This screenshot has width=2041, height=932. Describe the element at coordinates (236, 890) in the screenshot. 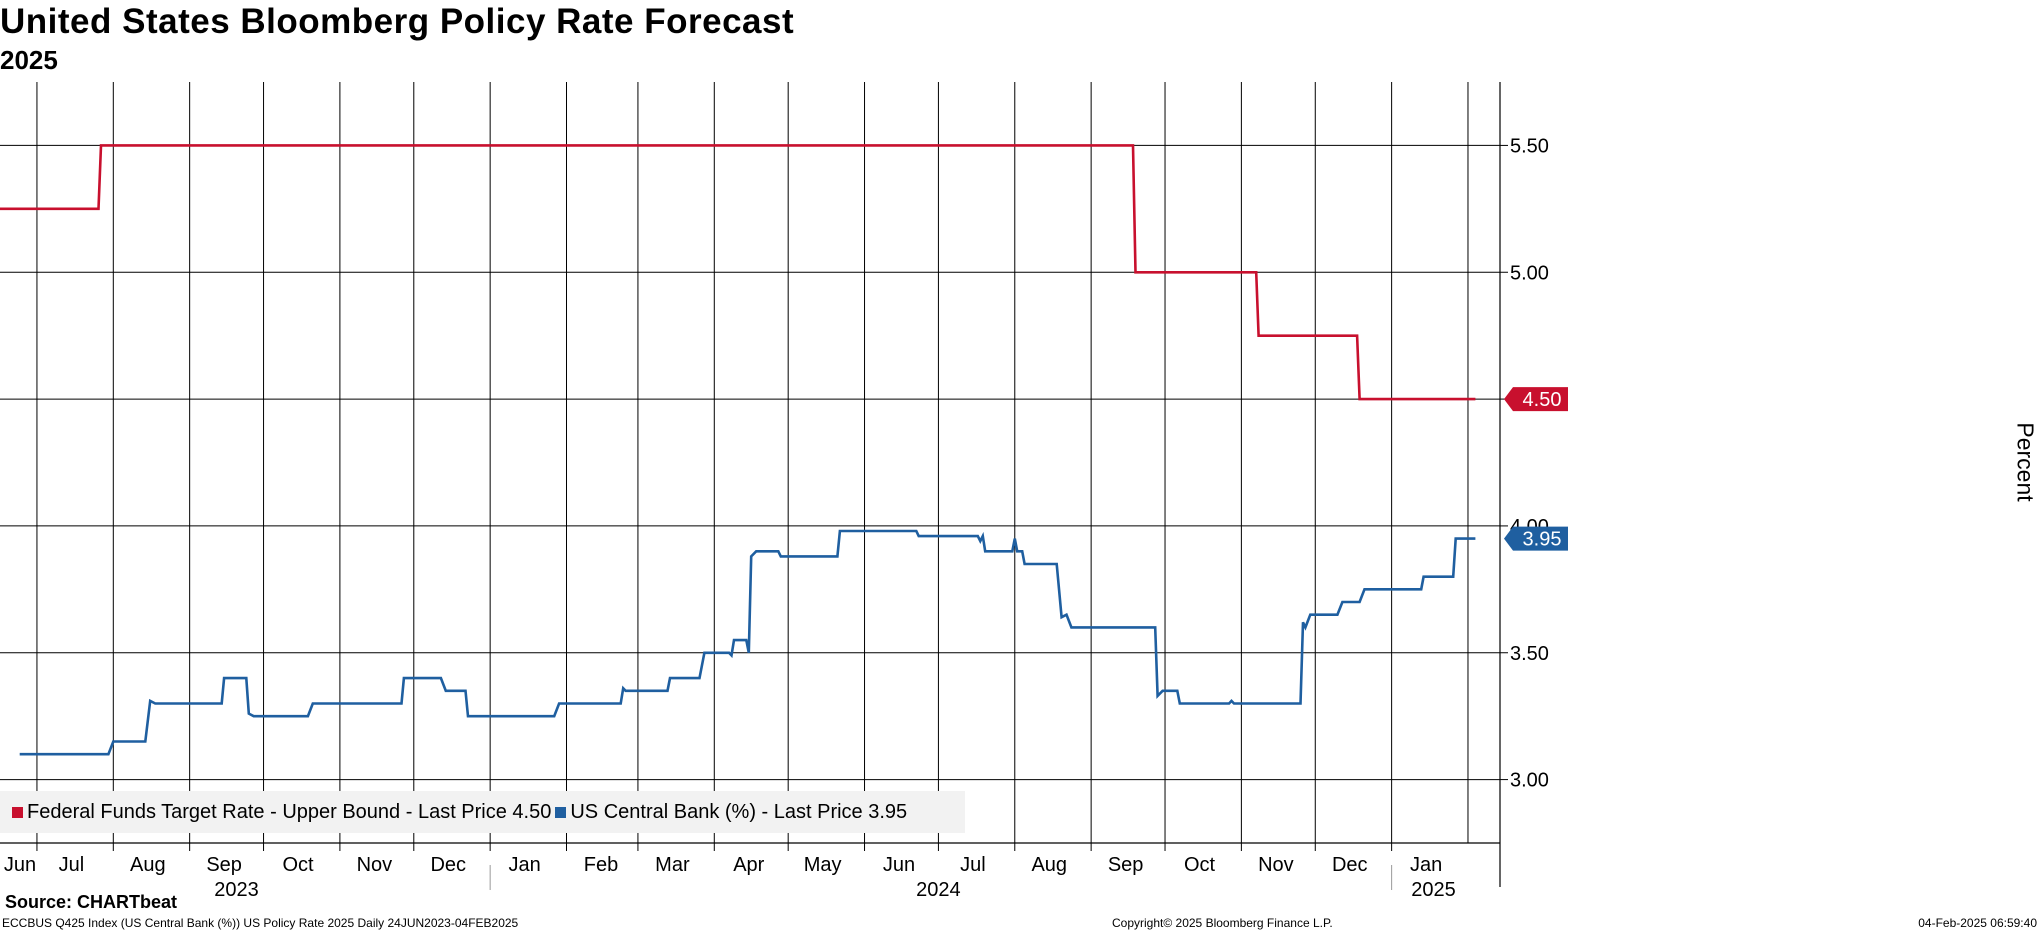

I see `year-label: 2023` at that location.